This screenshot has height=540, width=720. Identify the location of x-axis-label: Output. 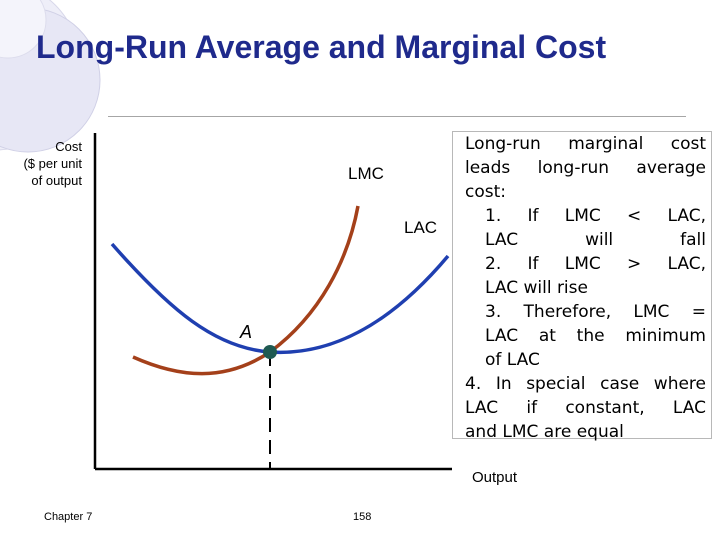
(495, 477).